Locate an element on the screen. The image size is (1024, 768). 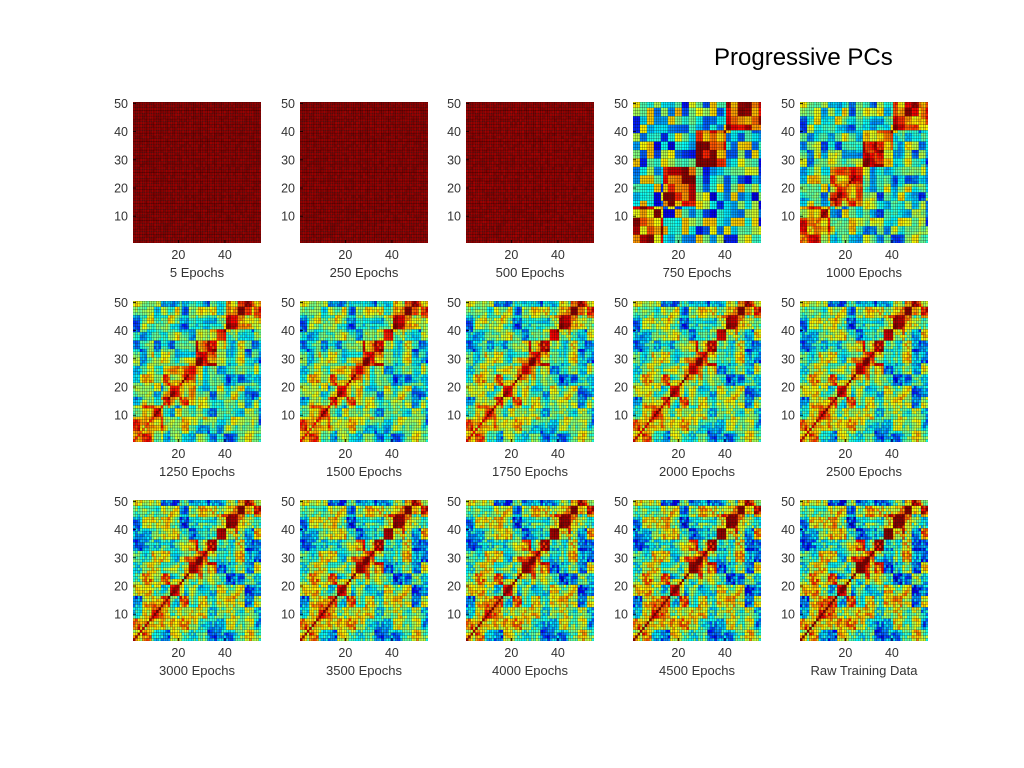
panel-caption: 4000 Epochs is located at coordinates (530, 670).